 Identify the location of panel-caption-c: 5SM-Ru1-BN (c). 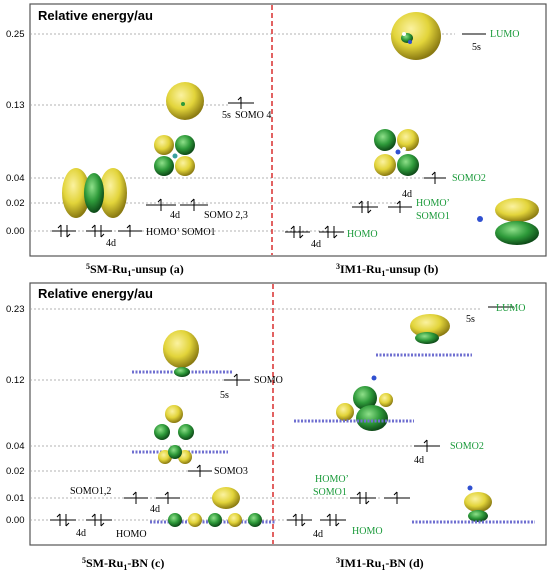
(123, 564).